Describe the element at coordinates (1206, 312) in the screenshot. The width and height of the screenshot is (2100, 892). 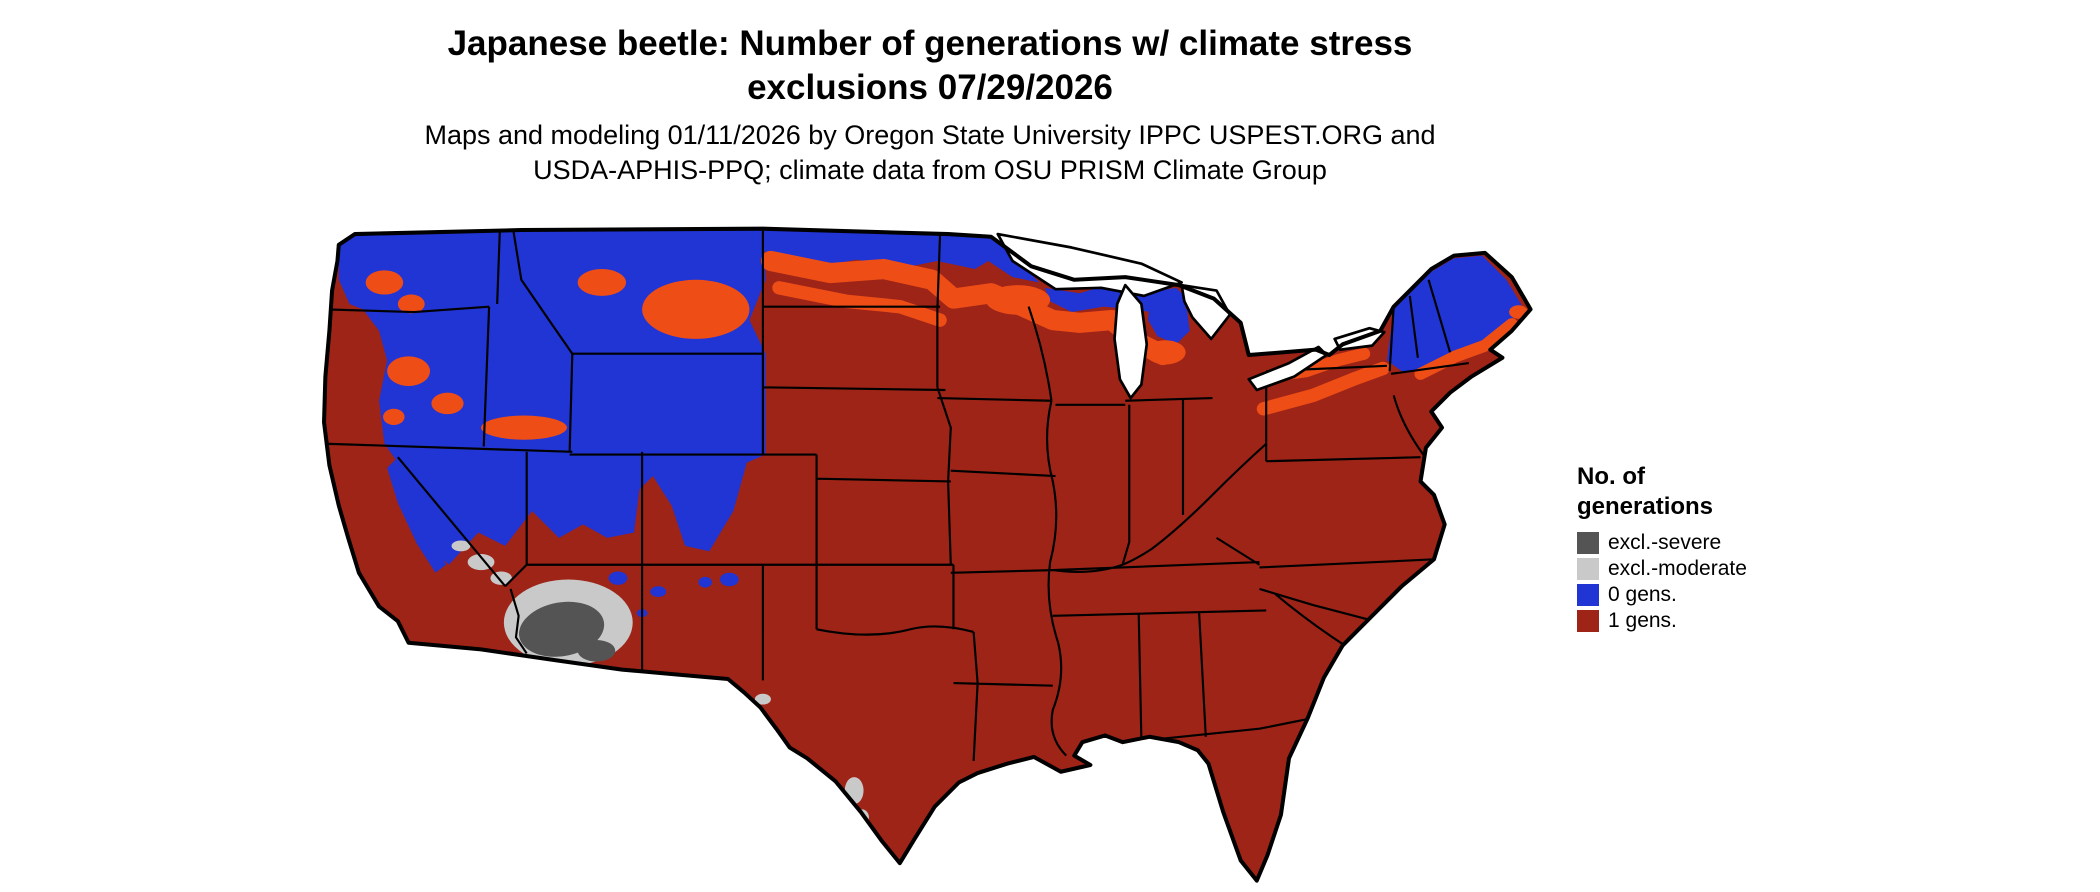
I see `lake-huron` at that location.